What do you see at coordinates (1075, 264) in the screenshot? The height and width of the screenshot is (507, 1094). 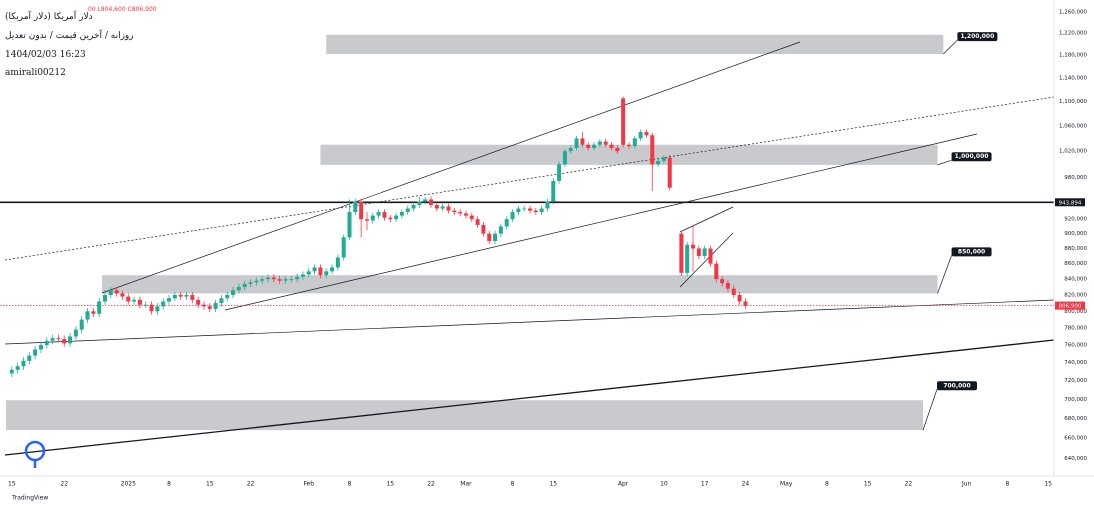 I see `y-tick-label: 860,000` at bounding box center [1075, 264].